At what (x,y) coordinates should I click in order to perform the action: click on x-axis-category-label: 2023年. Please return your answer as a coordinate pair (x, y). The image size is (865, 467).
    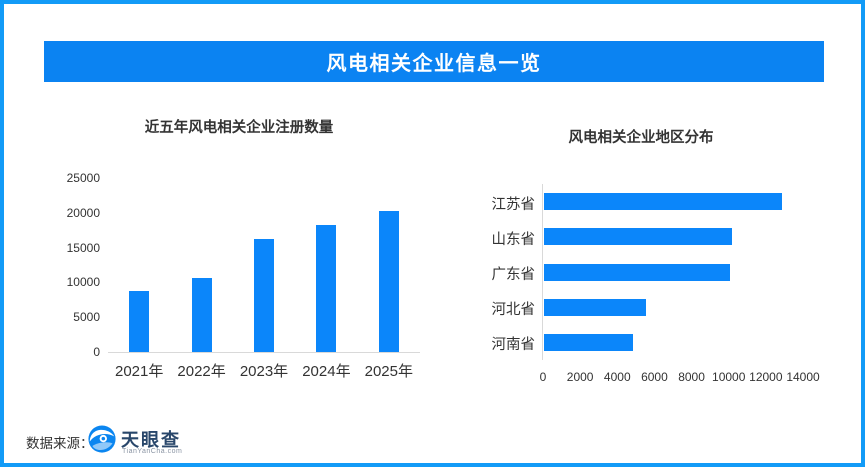
    Looking at the image, I should click on (264, 371).